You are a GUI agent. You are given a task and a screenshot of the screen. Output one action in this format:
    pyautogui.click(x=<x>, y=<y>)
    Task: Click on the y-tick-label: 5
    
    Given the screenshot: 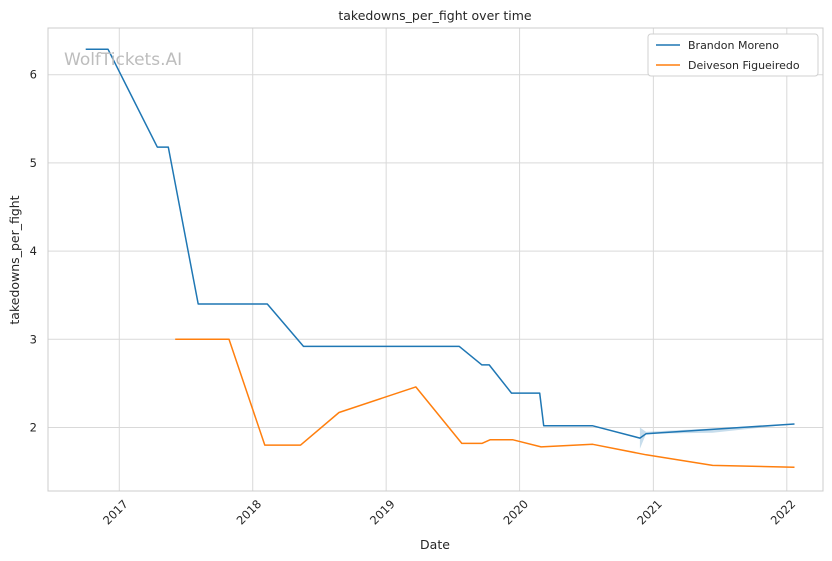 What is the action you would take?
    pyautogui.click(x=33, y=163)
    